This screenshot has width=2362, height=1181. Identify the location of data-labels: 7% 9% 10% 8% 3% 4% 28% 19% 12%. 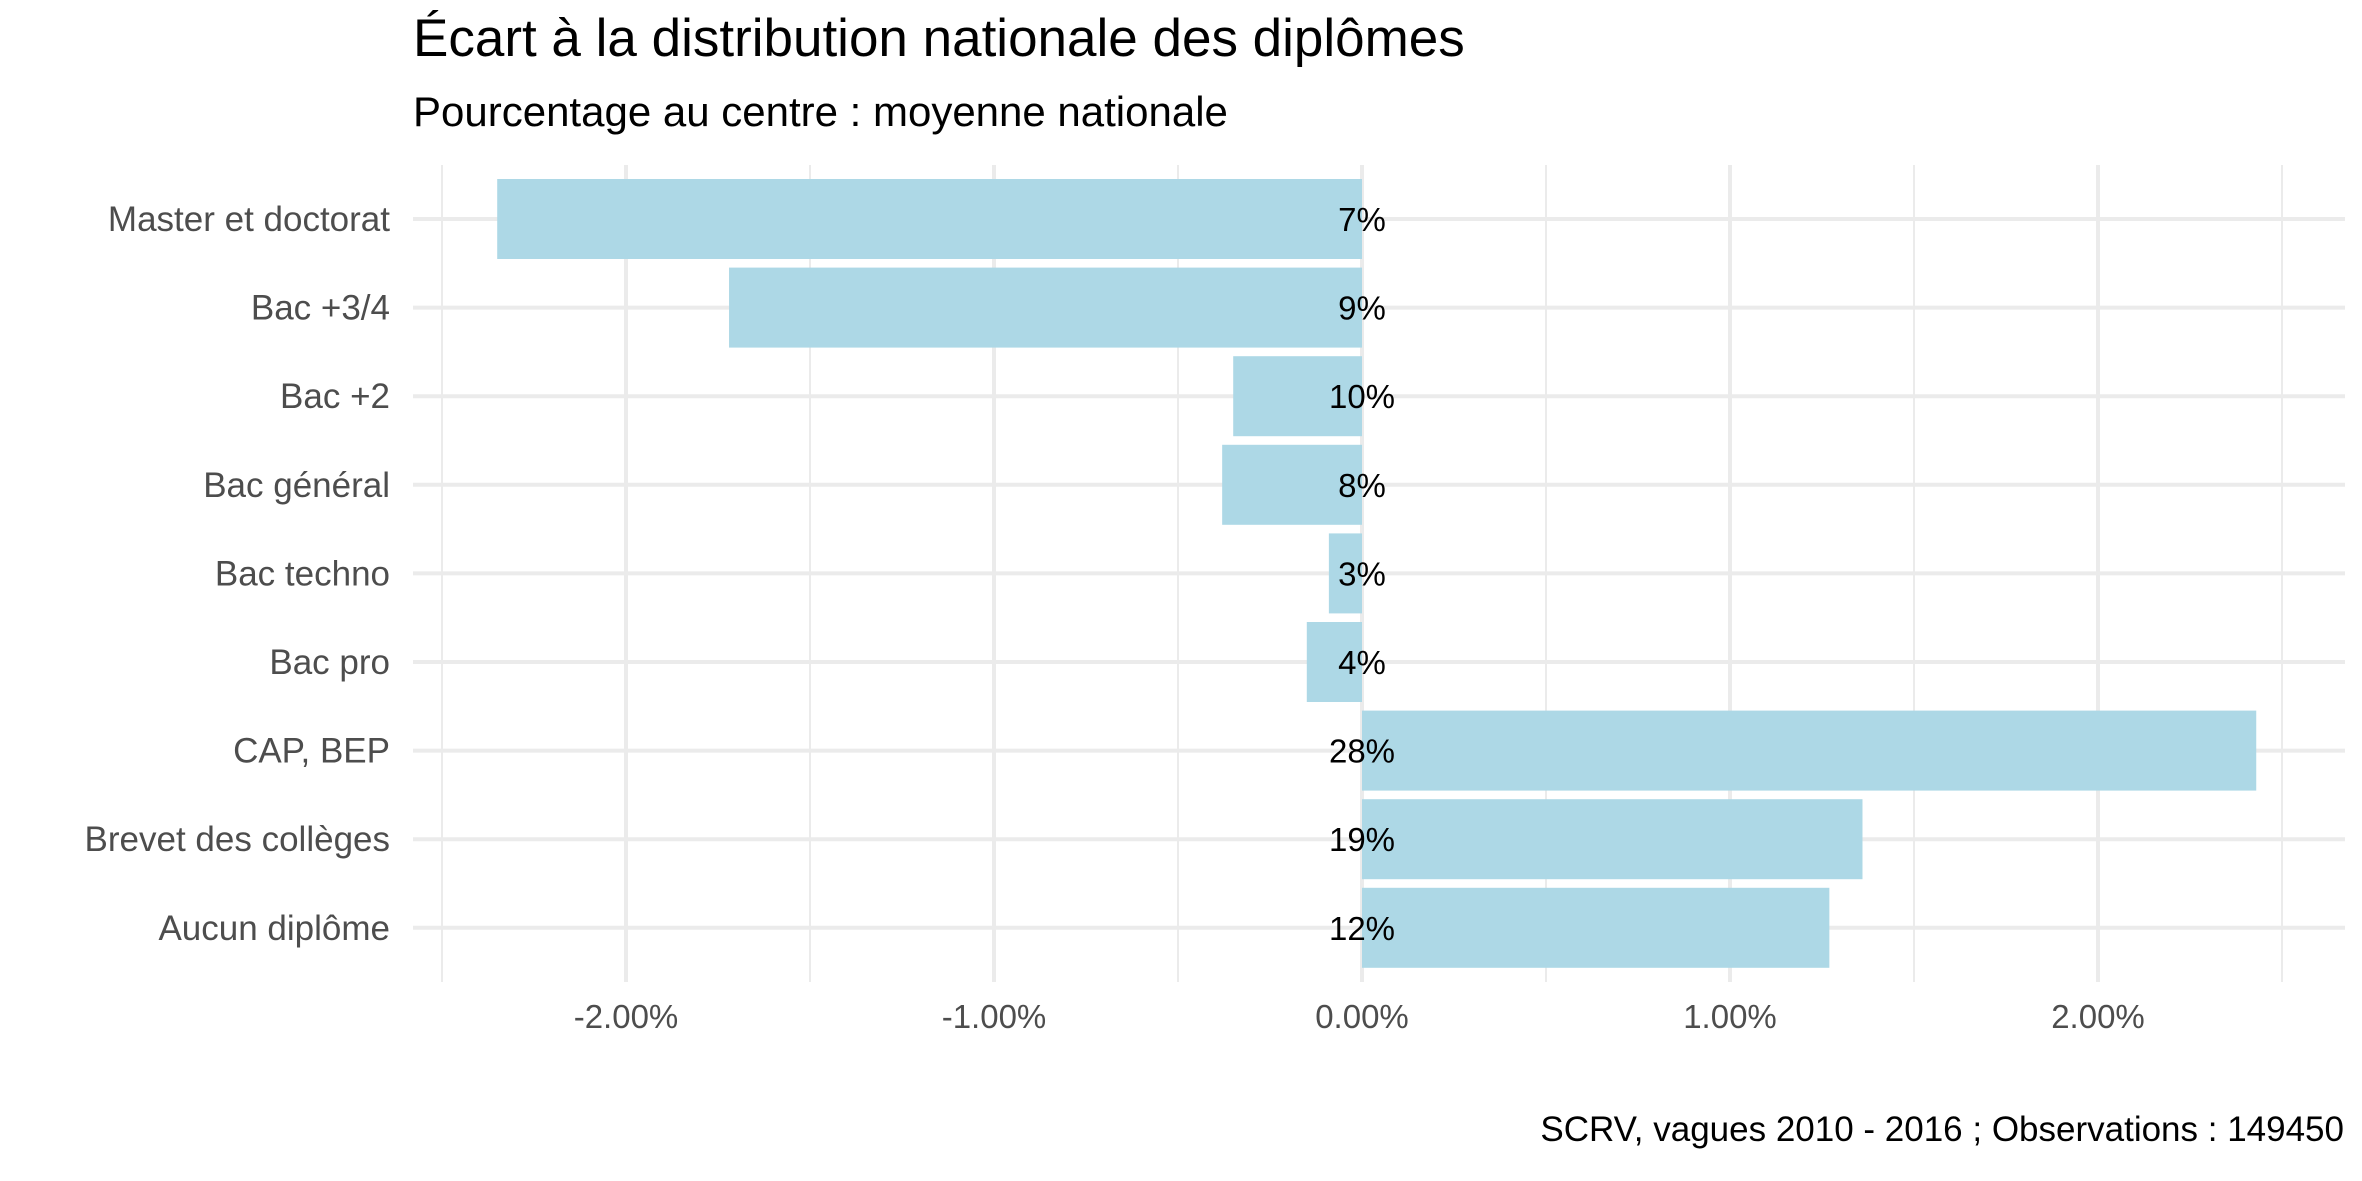
(1362, 574).